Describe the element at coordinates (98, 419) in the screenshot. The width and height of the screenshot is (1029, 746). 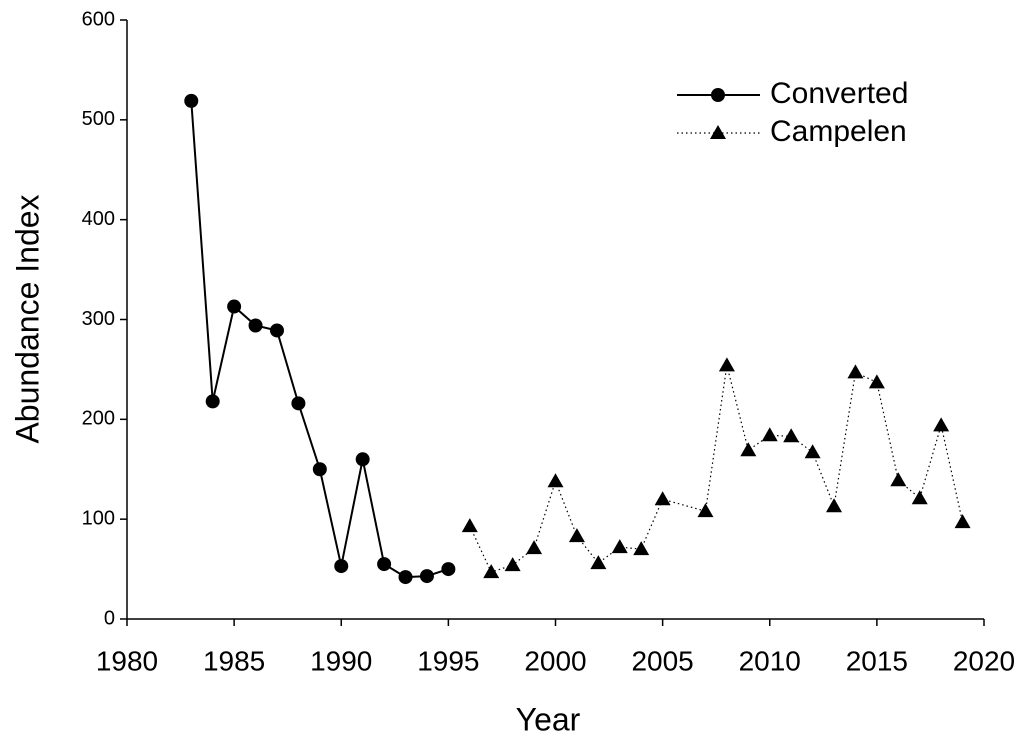
I see `y-tick-label: 200` at that location.